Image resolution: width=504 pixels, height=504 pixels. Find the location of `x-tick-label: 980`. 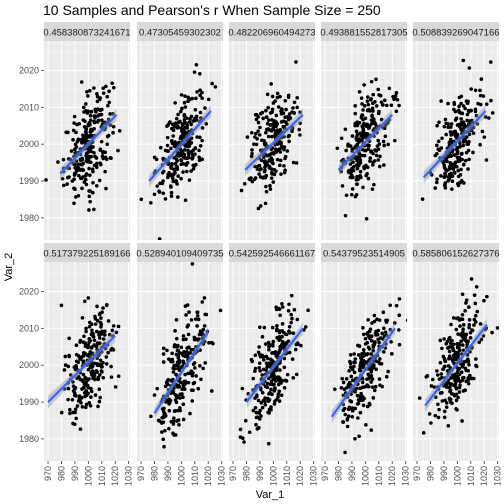

x-tick-label: 980 is located at coordinates (338, 473).